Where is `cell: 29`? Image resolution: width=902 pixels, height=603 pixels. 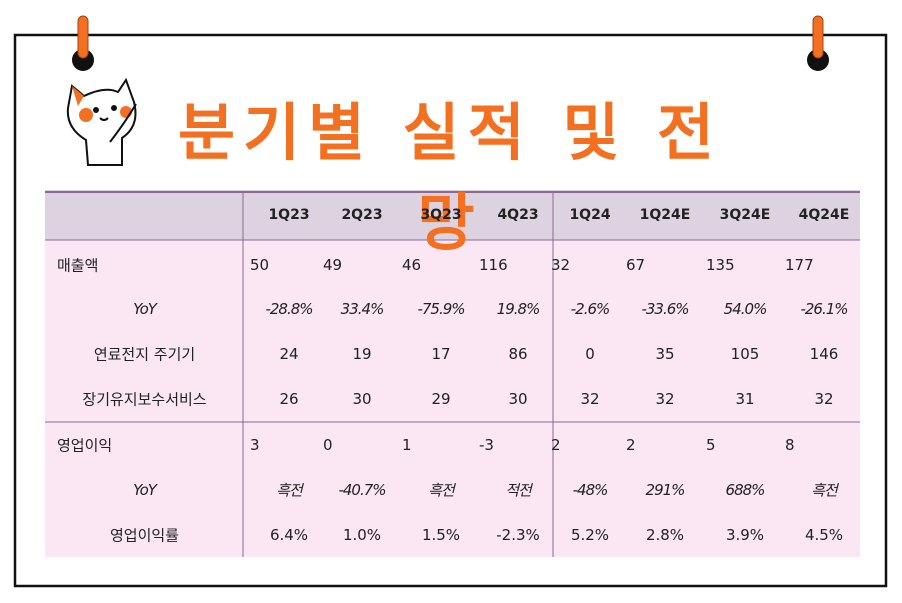
cell: 29 is located at coordinates (441, 399).